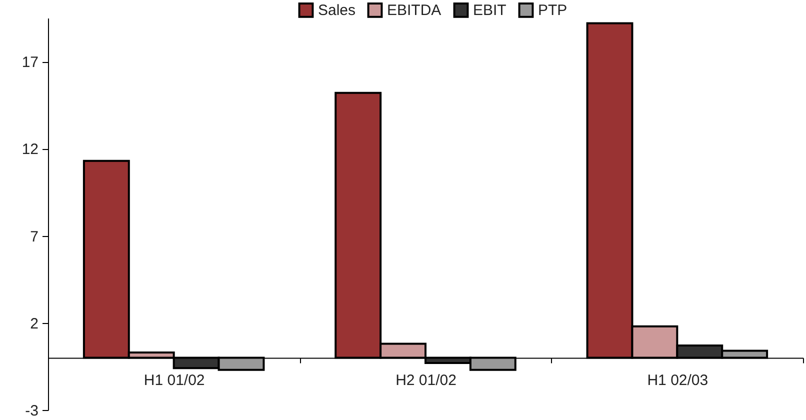  Describe the element at coordinates (30, 149) in the screenshot. I see `y-tick-label: 12` at that location.